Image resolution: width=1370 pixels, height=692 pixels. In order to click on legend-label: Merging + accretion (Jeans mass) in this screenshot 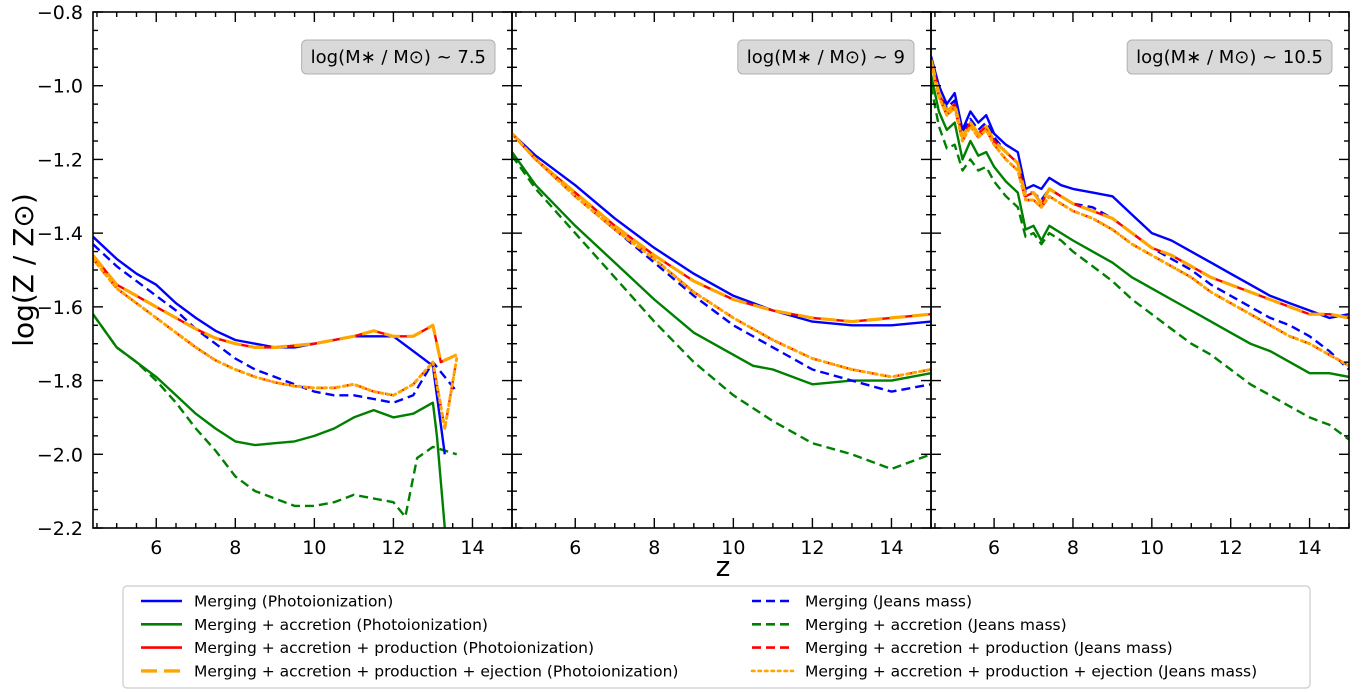, I will do `click(936, 625)`.